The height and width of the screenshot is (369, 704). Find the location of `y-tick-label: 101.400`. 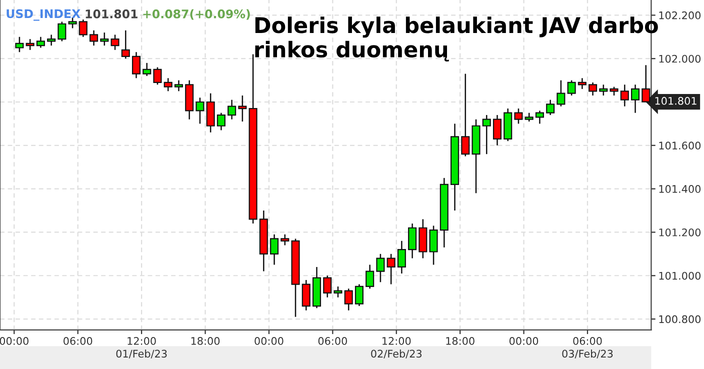

y-tick-label: 101.400 is located at coordinates (680, 189).